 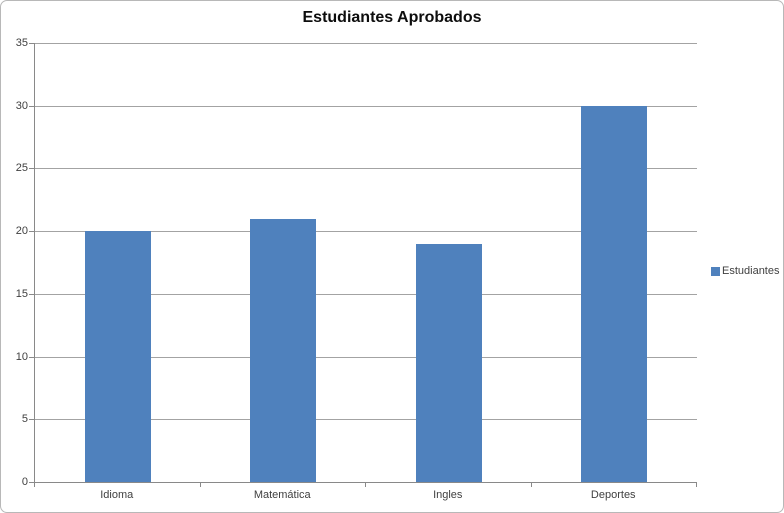 What do you see at coordinates (283, 350) in the screenshot?
I see `bar-matematica` at bounding box center [283, 350].